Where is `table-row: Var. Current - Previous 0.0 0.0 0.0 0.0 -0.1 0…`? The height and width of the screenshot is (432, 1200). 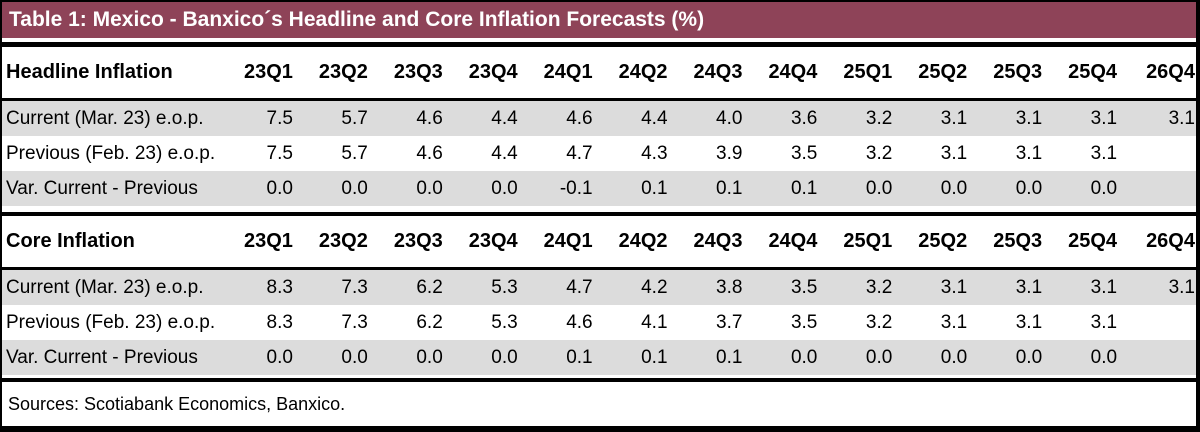 table-row: Var. Current - Previous 0.0 0.0 0.0 0.0 -0.1 0… is located at coordinates (599, 188).